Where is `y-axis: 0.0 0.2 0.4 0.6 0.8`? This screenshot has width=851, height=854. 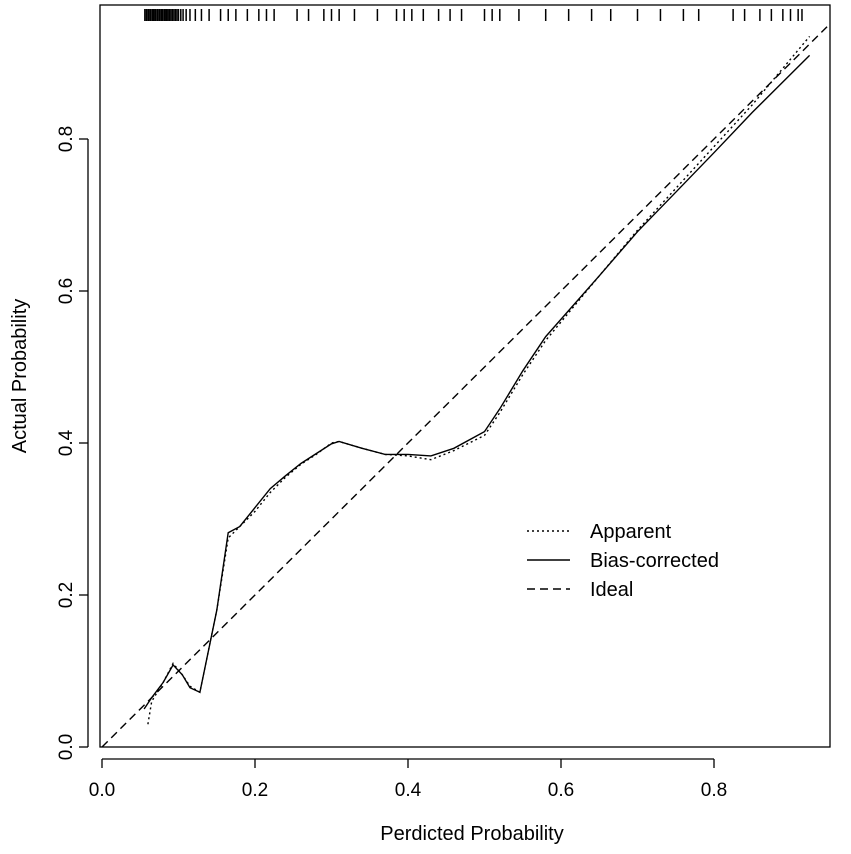
y-axis: 0.0 0.2 0.4 0.6 0.8 is located at coordinates (72, 443).